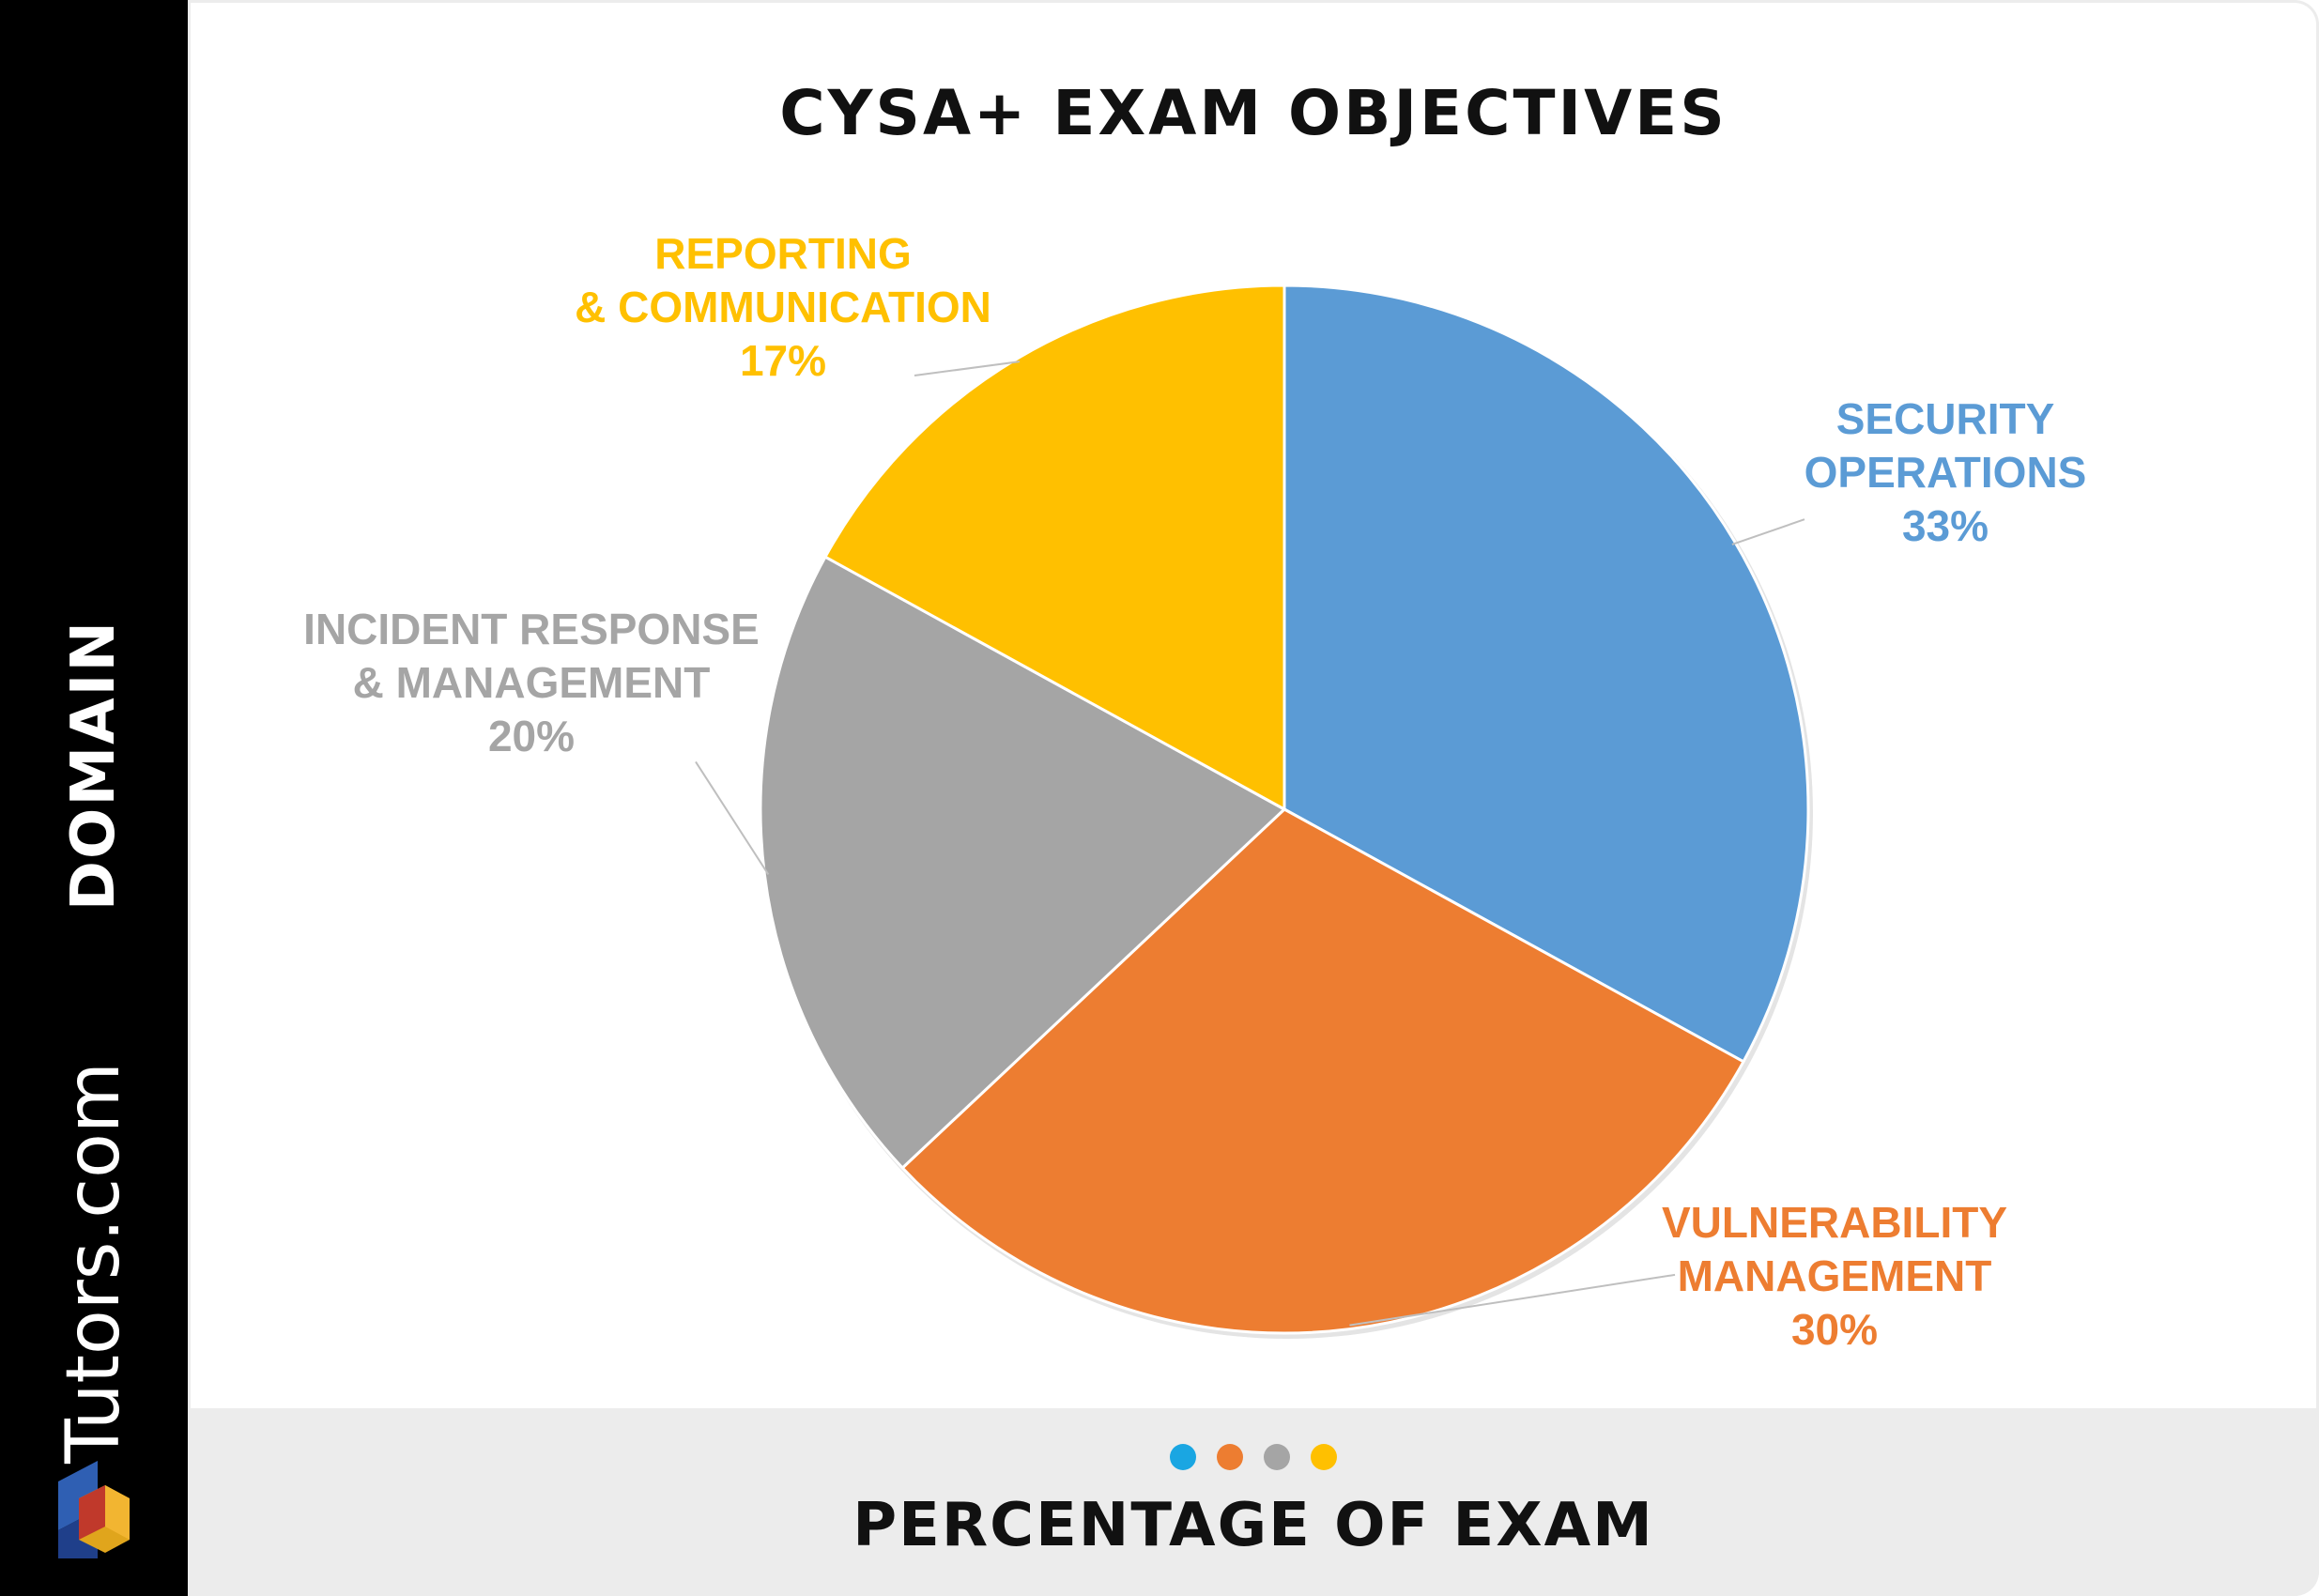 This screenshot has height=1596, width=2319. I want to click on data-label: SECURITY OPERATIONS 33%, so click(1946, 472).